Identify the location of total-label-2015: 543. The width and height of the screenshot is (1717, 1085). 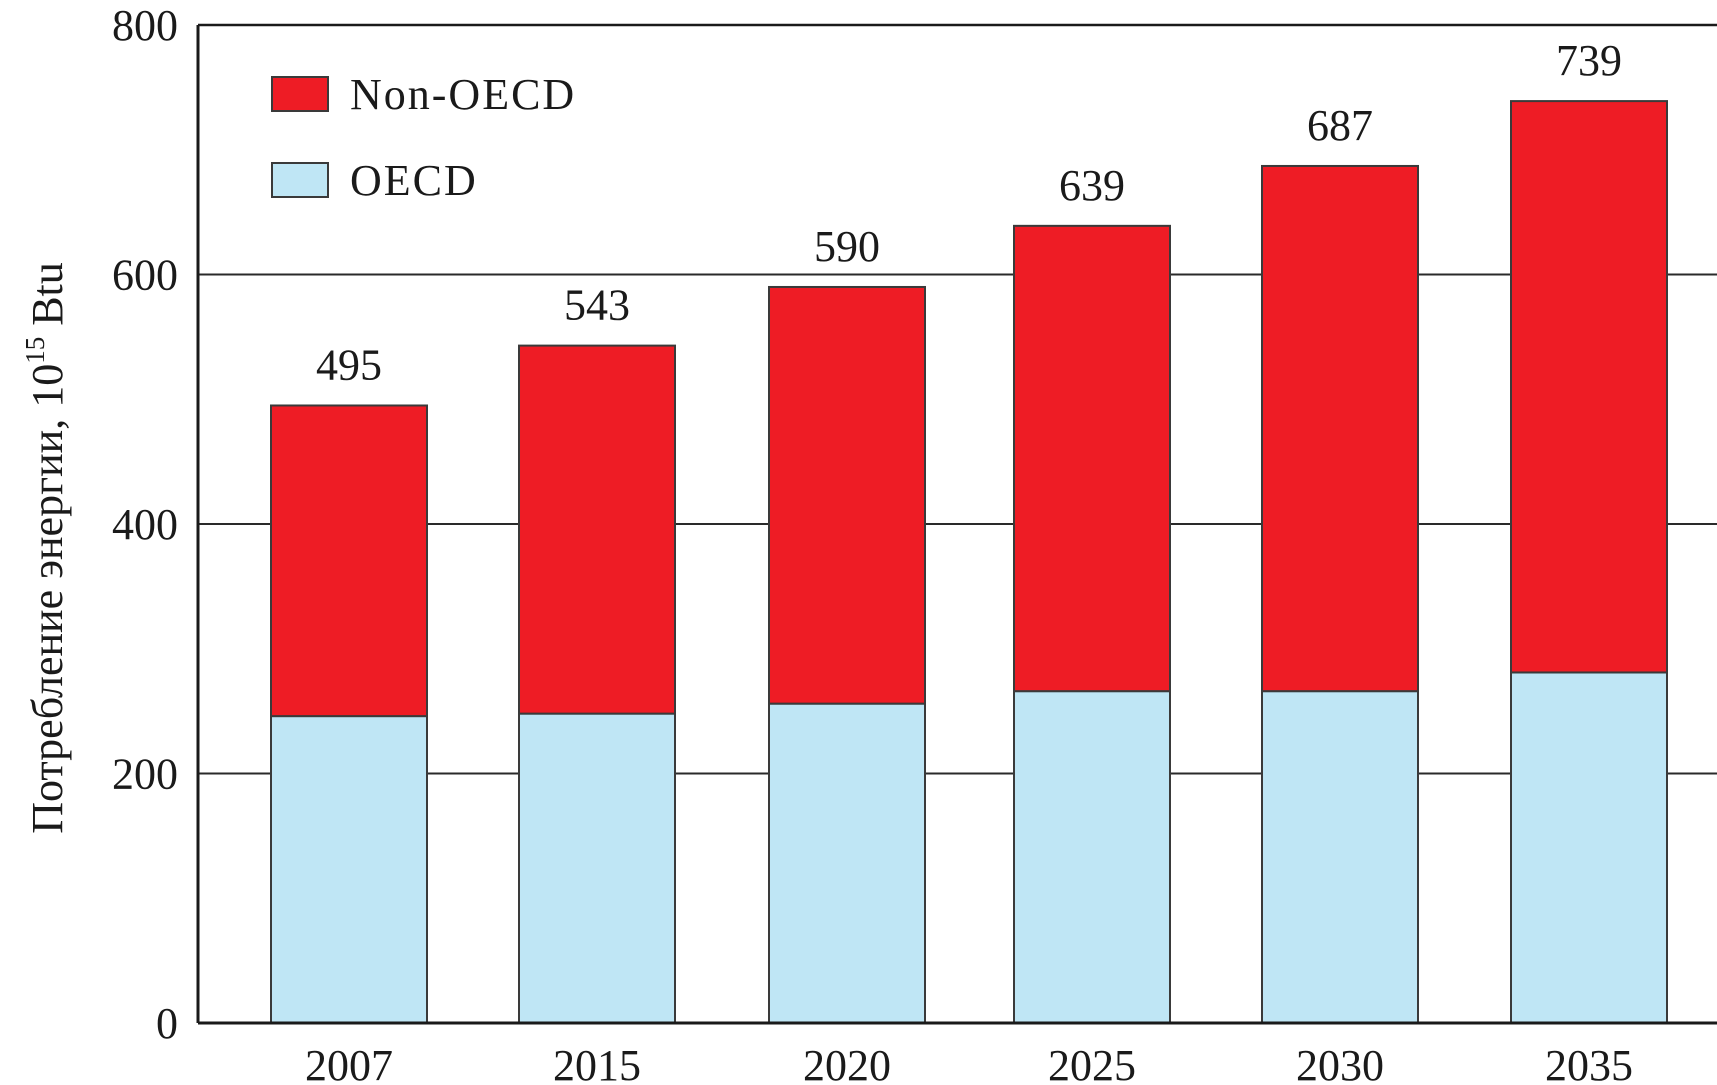
(597, 305).